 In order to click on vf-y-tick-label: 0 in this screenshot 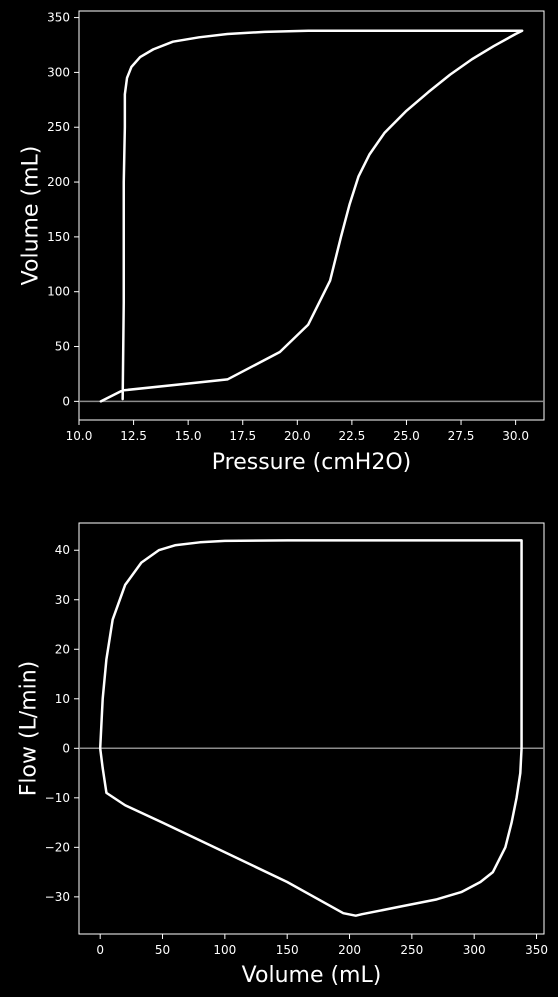, I will do `click(66, 748)`.